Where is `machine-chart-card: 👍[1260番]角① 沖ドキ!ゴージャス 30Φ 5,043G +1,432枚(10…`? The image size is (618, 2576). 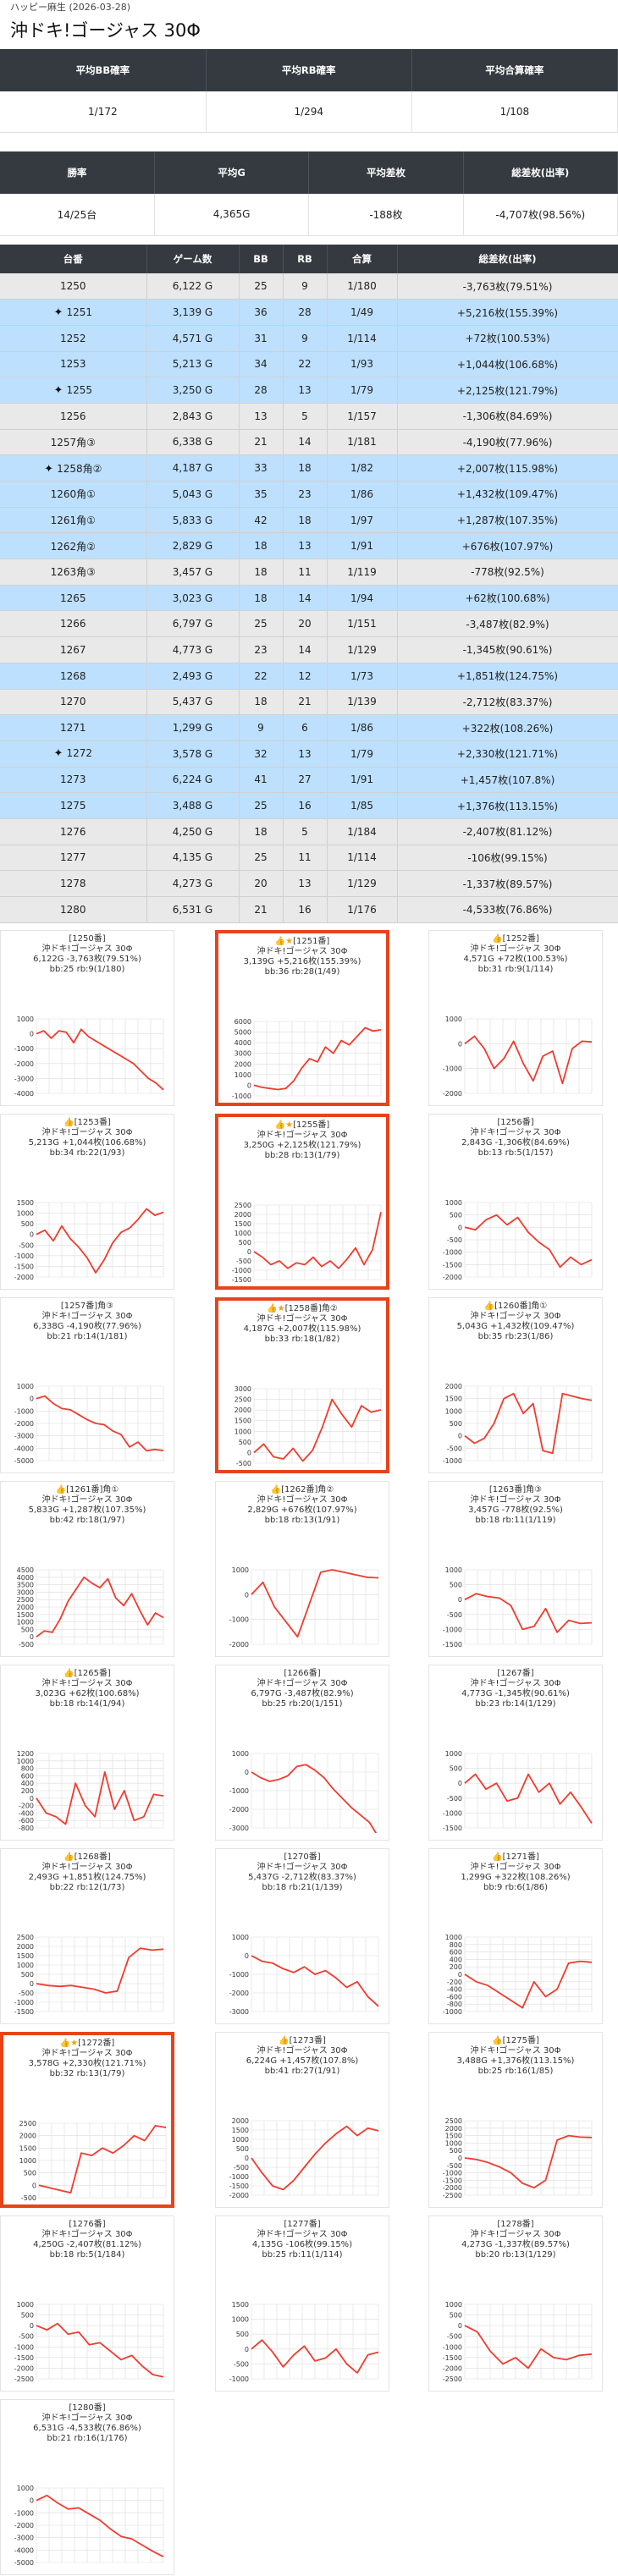 machine-chart-card: 👍[1260番]角① 沖ドキ!ゴージャス 30Φ 5,043G +1,432枚(10… is located at coordinates (515, 1384).